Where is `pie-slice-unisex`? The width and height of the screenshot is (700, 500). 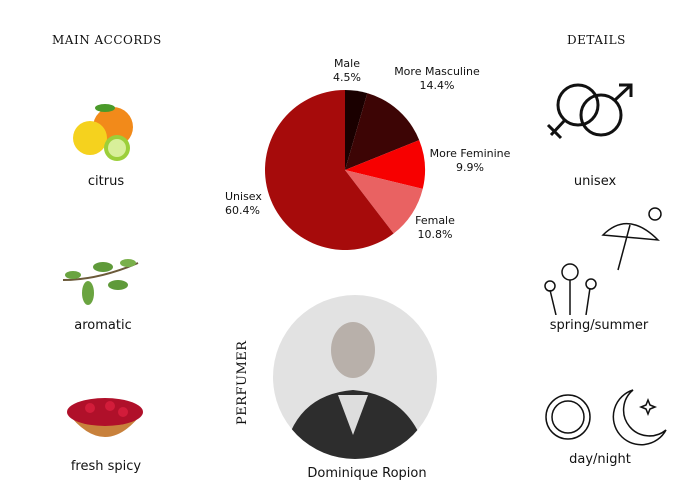 pie-slice-unisex is located at coordinates (329, 169).